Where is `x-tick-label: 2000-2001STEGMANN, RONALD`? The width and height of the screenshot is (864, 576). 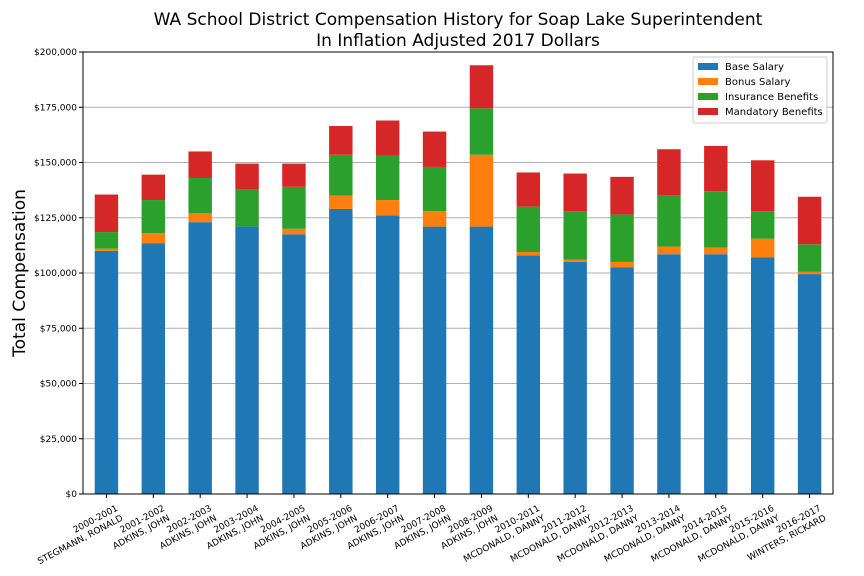 x-tick-label: 2000-2001STEGMANN, RONALD is located at coordinates (78, 535).